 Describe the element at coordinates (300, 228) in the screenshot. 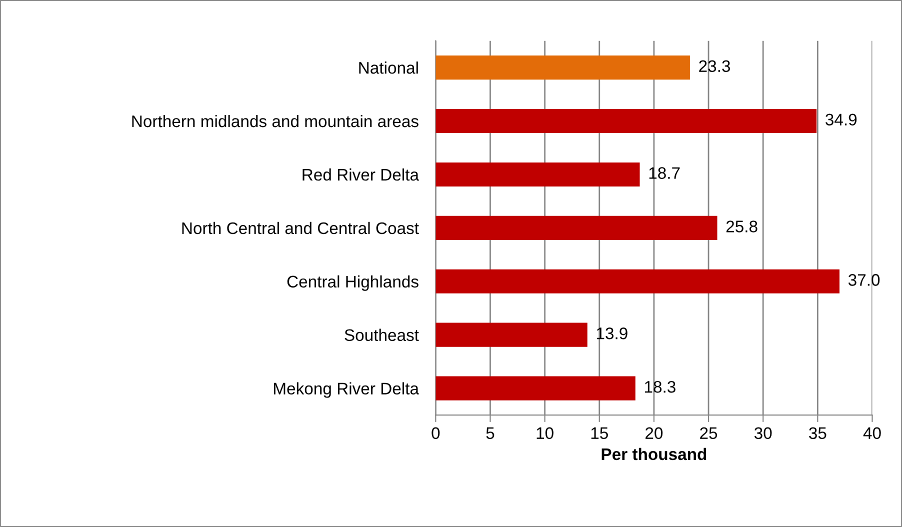

I see `y-tick-label: North Central and Central Coast` at that location.